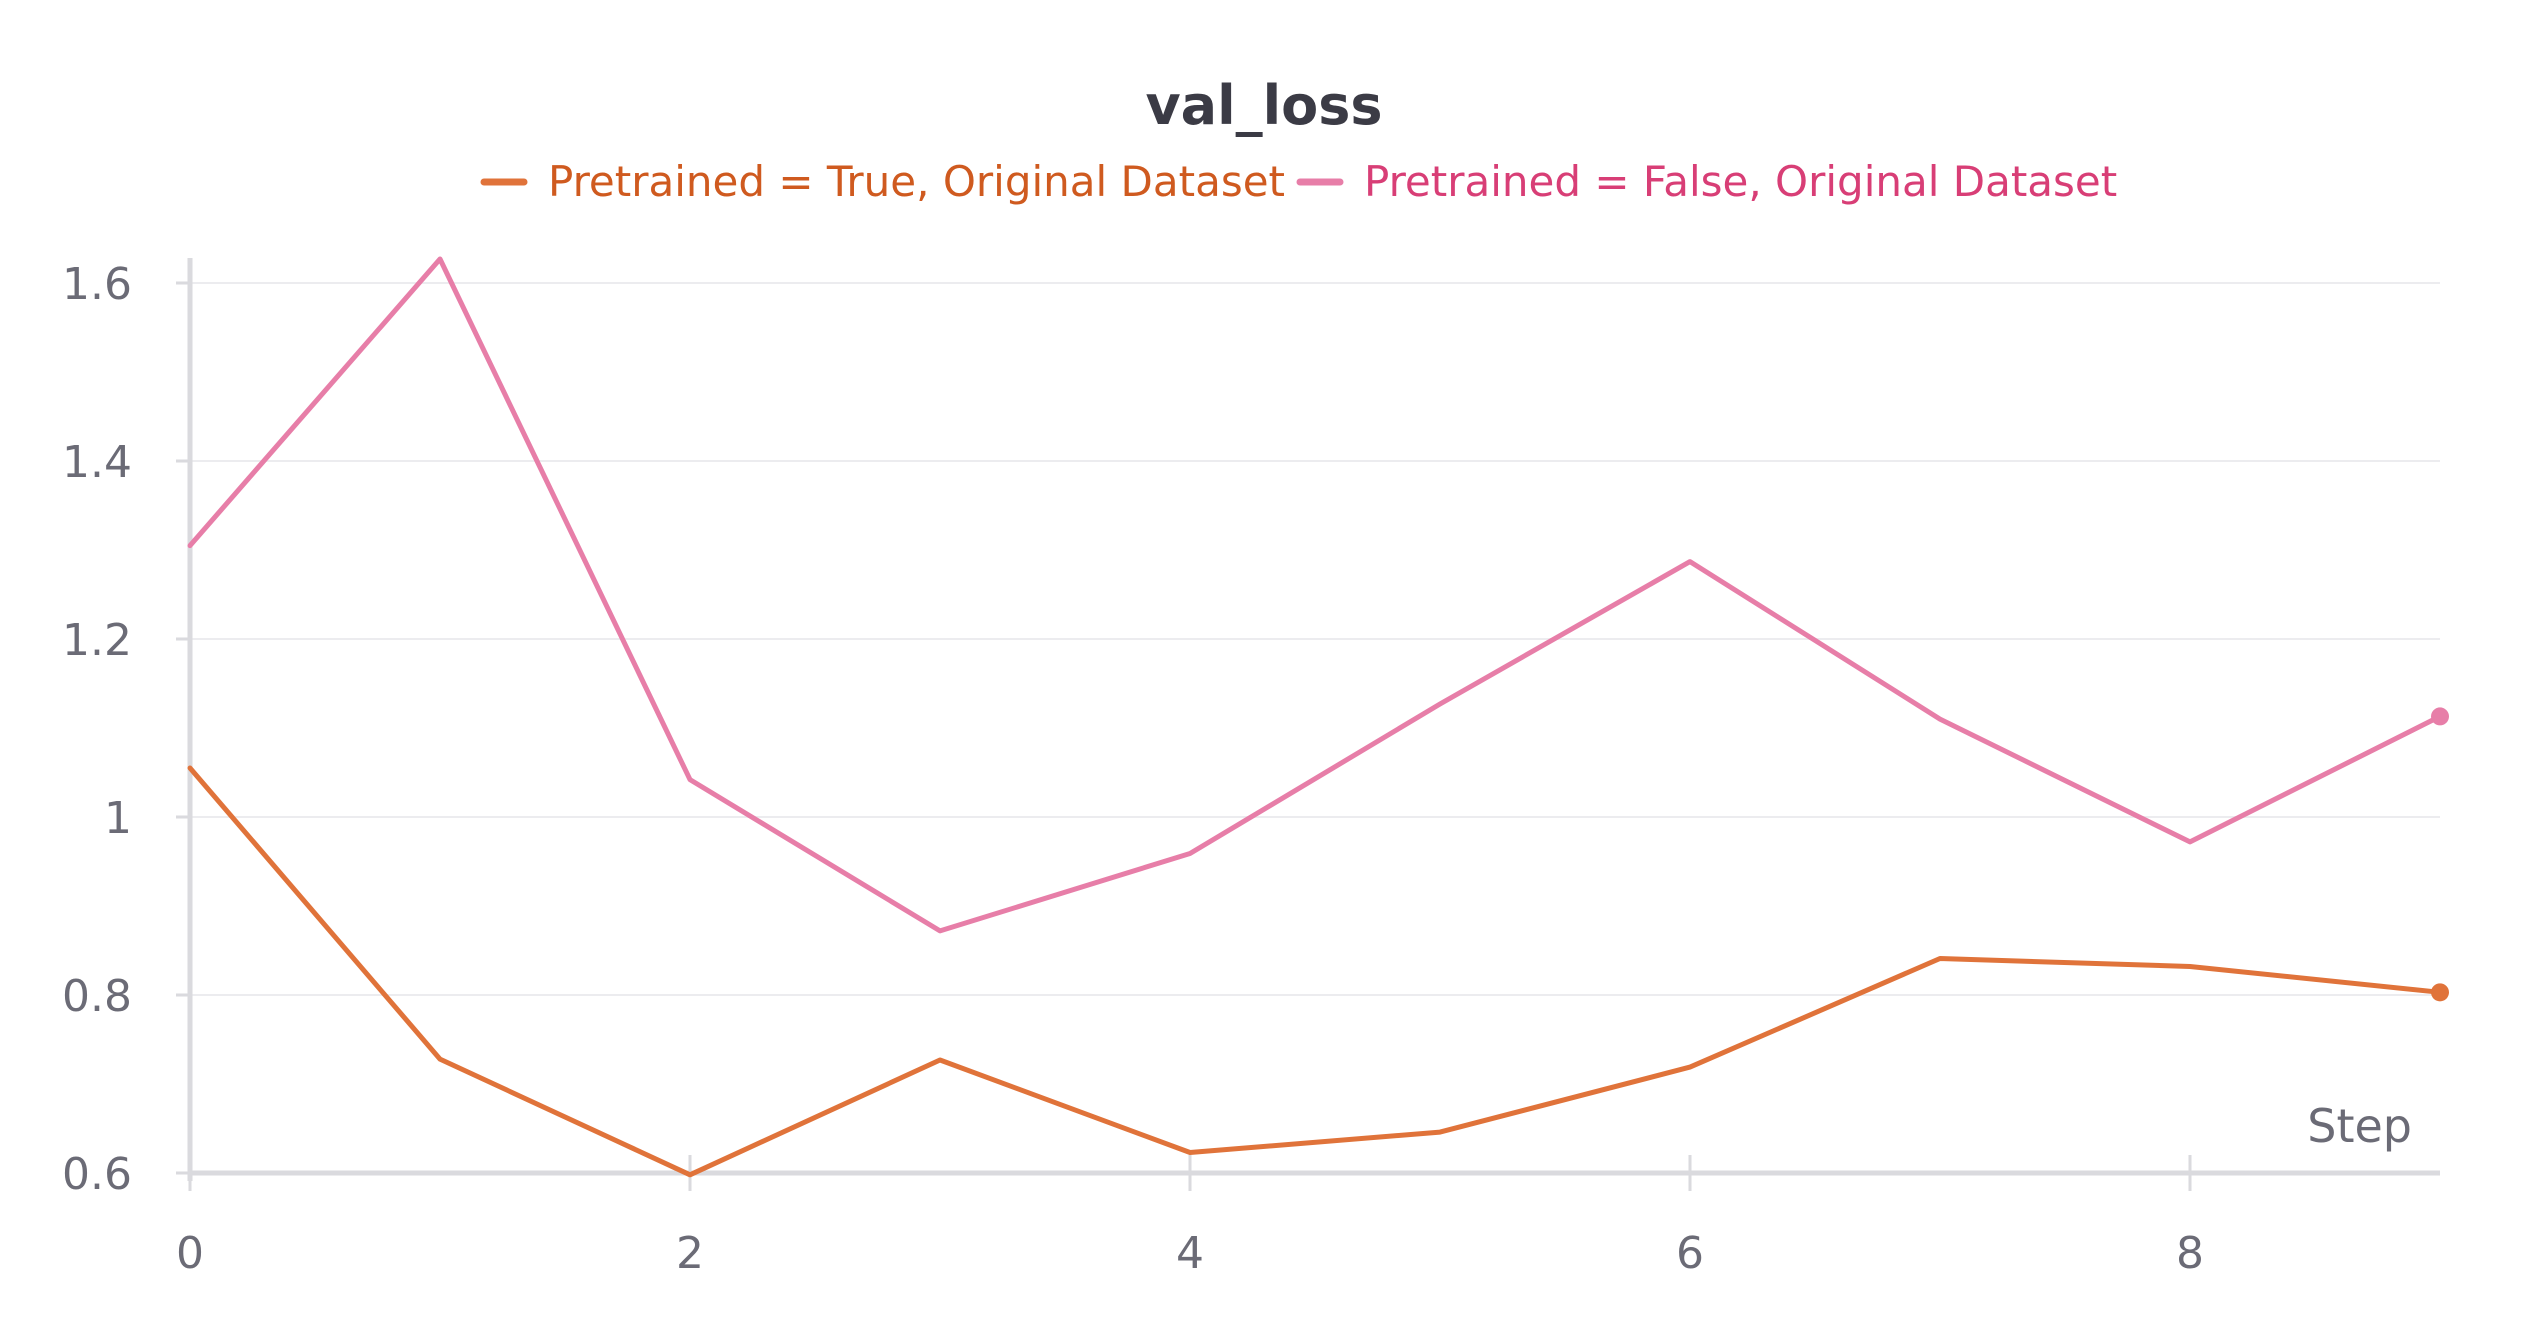 This screenshot has width=2528, height=1328. I want to click on legend-label-1: Pretrained = False, Original Dataset, so click(1740, 181).